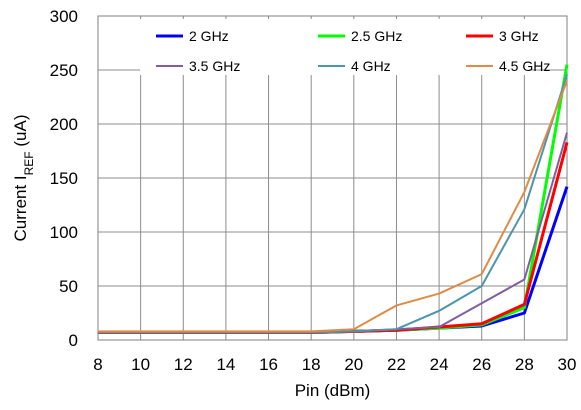 The width and height of the screenshot is (581, 410). I want to click on x-tick-label: 26, so click(481, 364).